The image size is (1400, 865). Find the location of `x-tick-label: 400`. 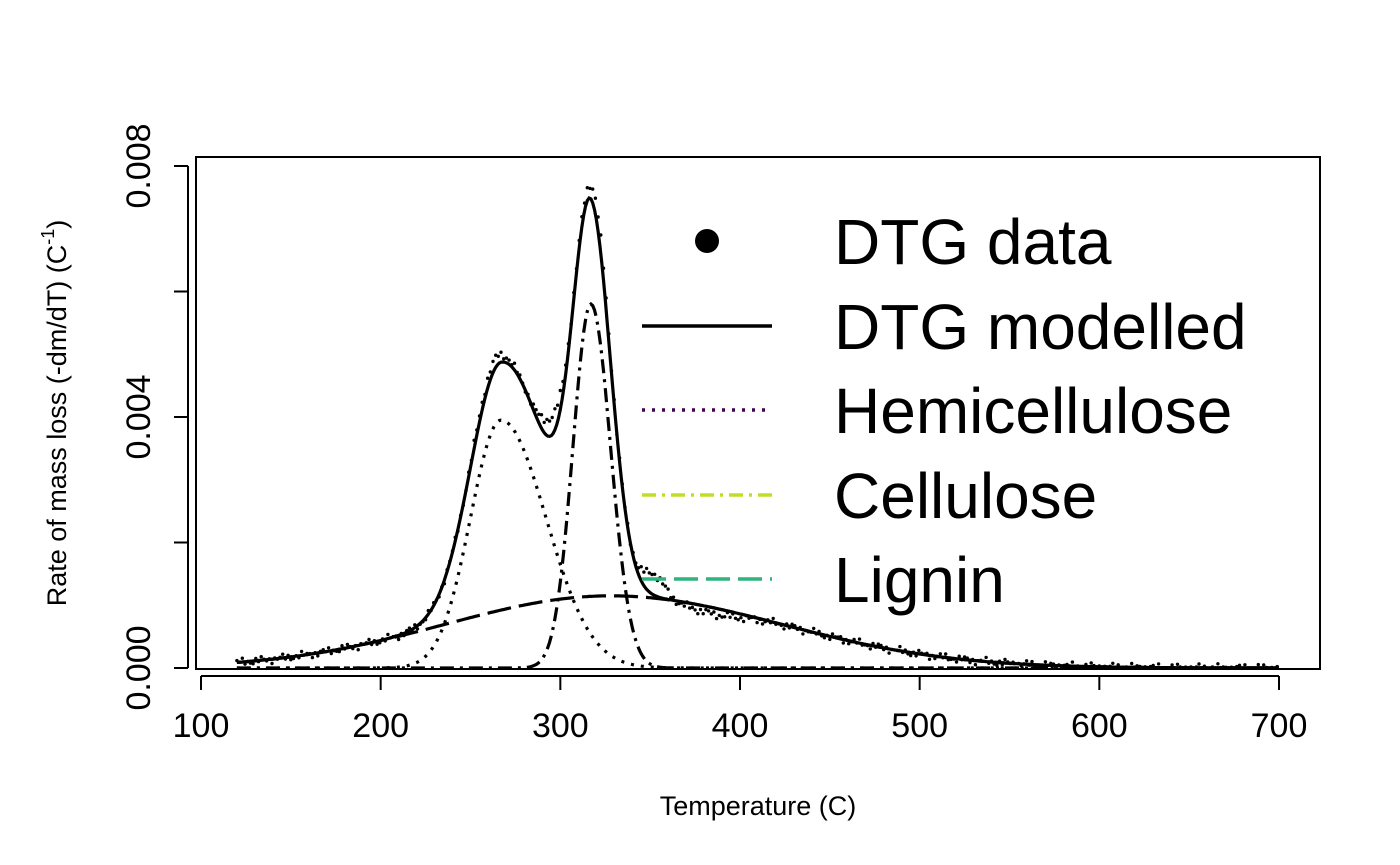

x-tick-label: 400 is located at coordinates (740, 726).